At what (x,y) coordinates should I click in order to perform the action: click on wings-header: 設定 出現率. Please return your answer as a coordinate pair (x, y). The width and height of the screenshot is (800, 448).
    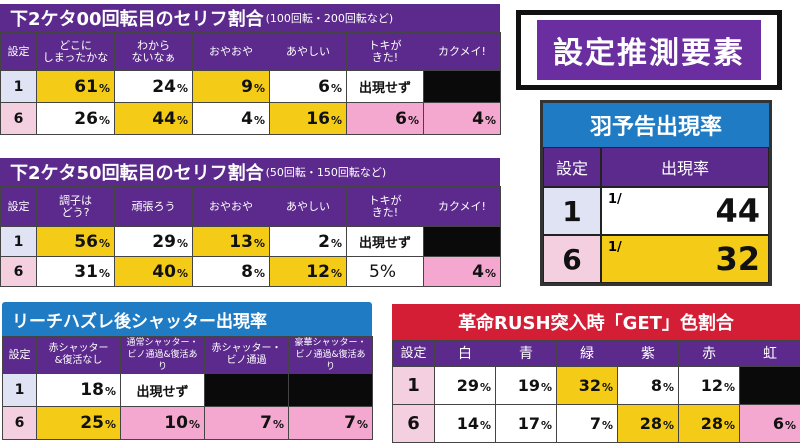
    Looking at the image, I should click on (656, 167).